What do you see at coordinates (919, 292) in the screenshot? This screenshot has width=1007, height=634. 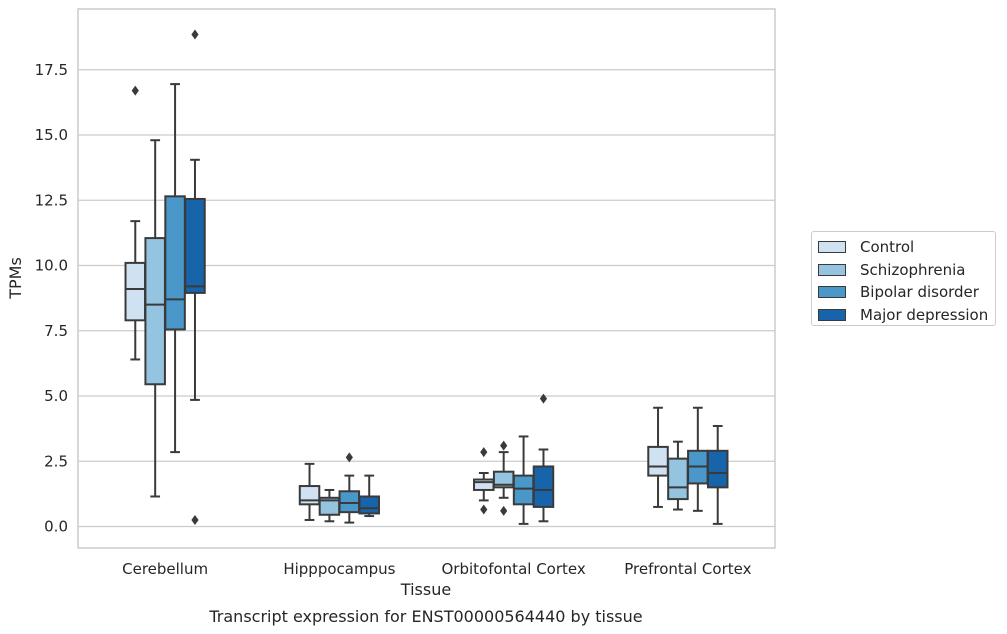 I see `legend-label: Bipolar disorder` at bounding box center [919, 292].